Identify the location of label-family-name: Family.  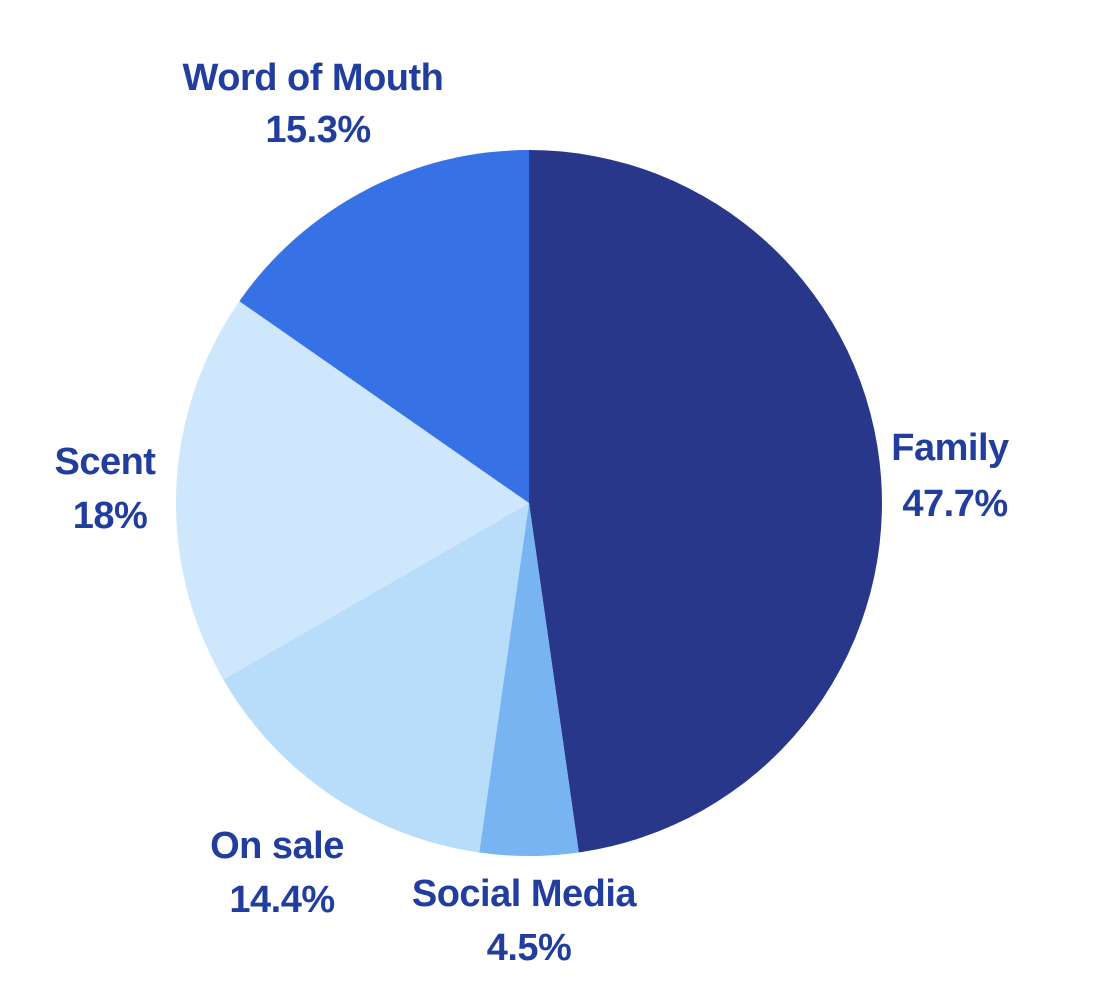
(950, 448).